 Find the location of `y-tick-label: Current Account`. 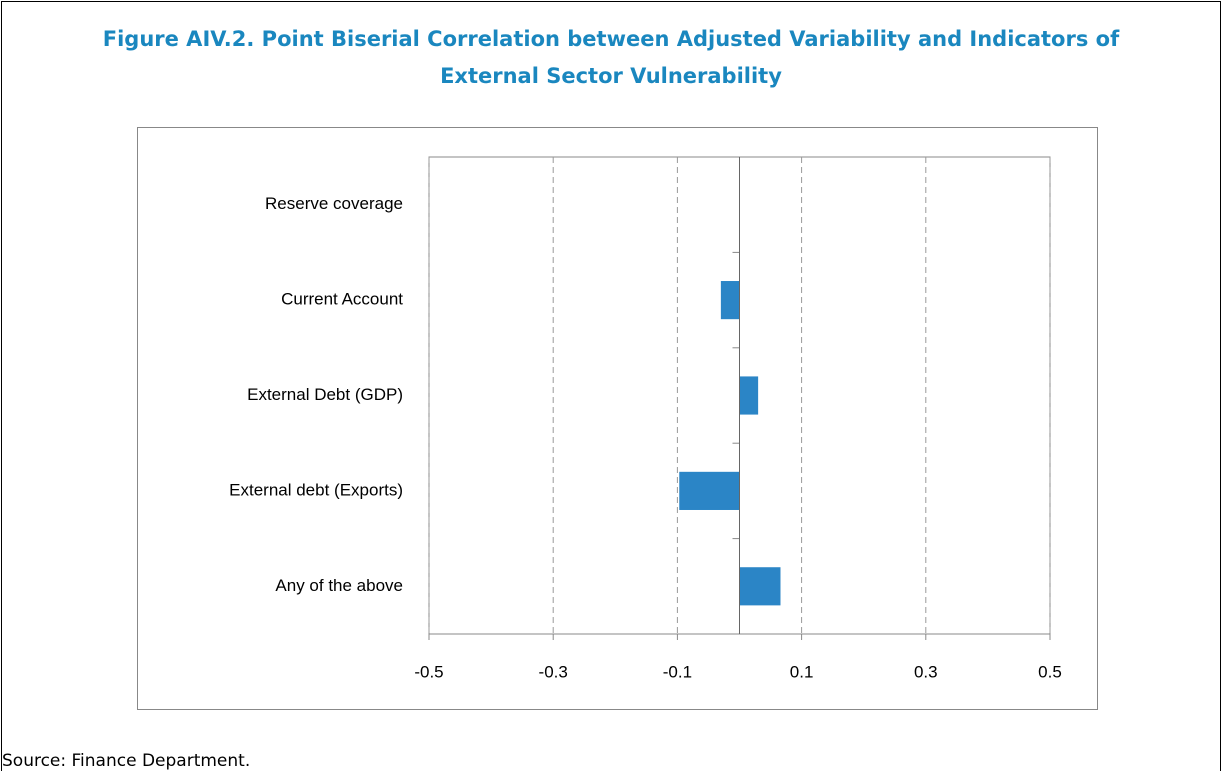

y-tick-label: Current Account is located at coordinates (342, 299).